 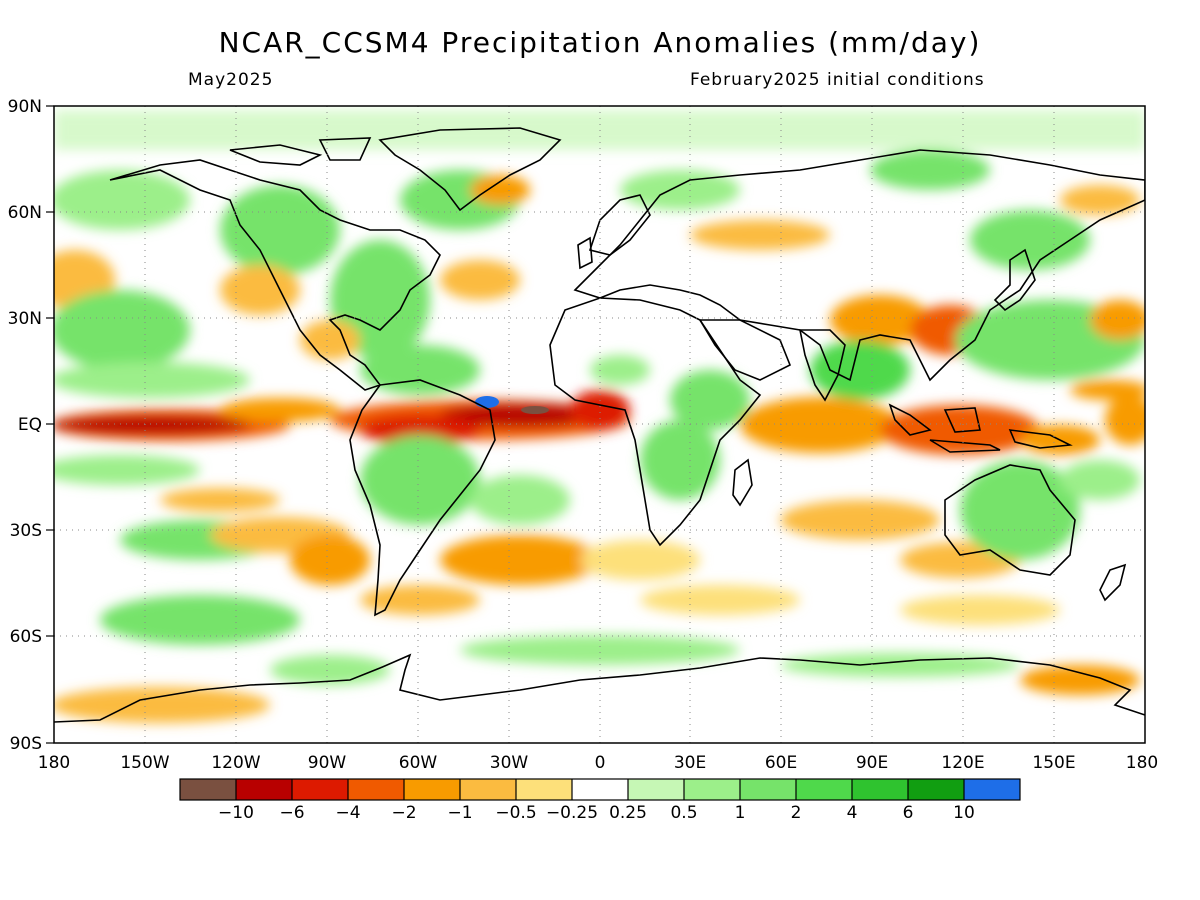 I want to click on colorbar-label: −2, so click(x=403, y=813).